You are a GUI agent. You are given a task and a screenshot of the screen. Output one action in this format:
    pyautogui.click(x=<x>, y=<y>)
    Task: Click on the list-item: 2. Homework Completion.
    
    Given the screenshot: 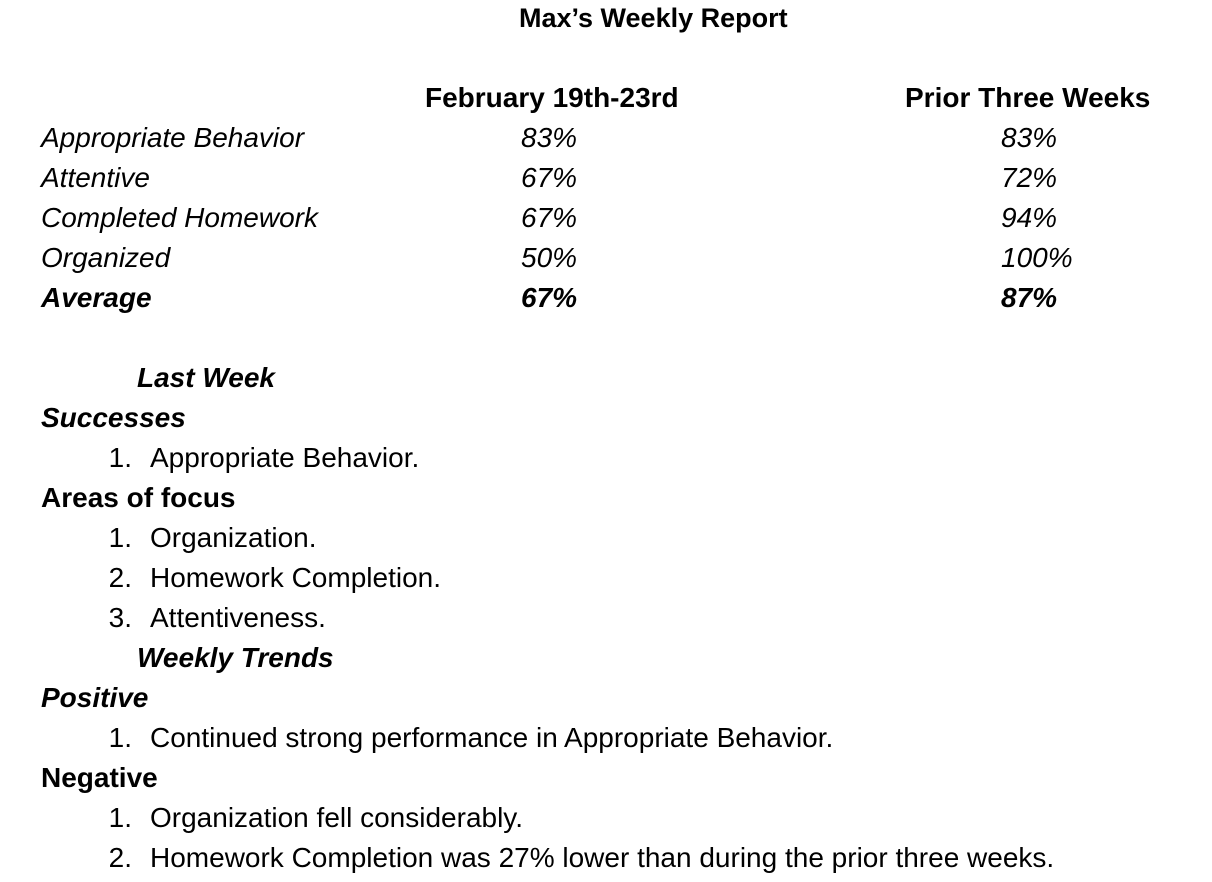 What is the action you would take?
    pyautogui.click(x=264, y=578)
    